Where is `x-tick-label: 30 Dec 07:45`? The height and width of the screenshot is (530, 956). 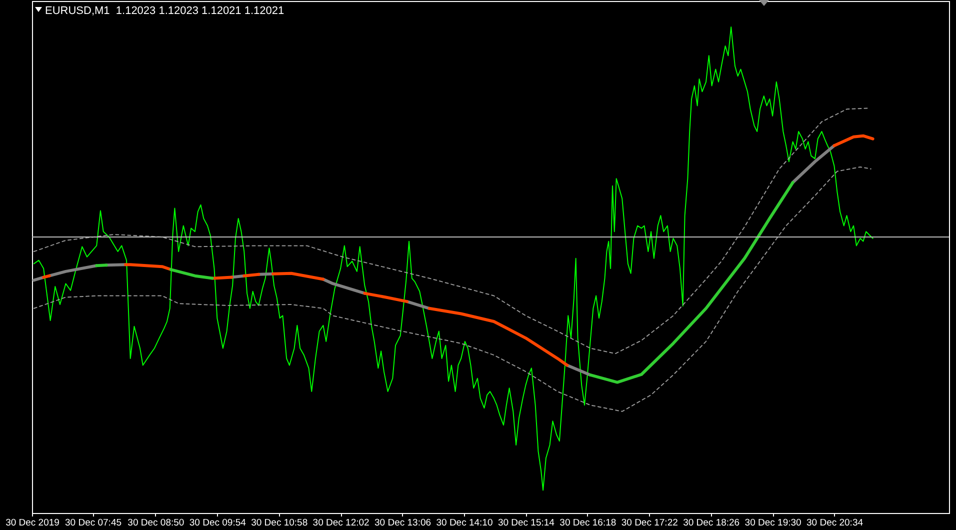 x-tick-label: 30 Dec 07:45 is located at coordinates (93, 523).